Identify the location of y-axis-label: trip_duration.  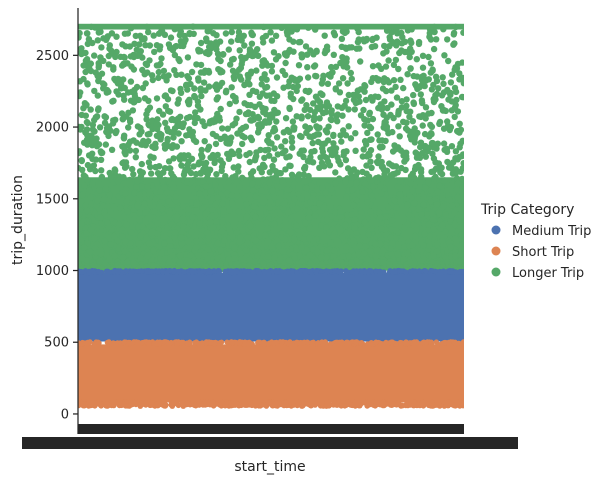
(18, 220).